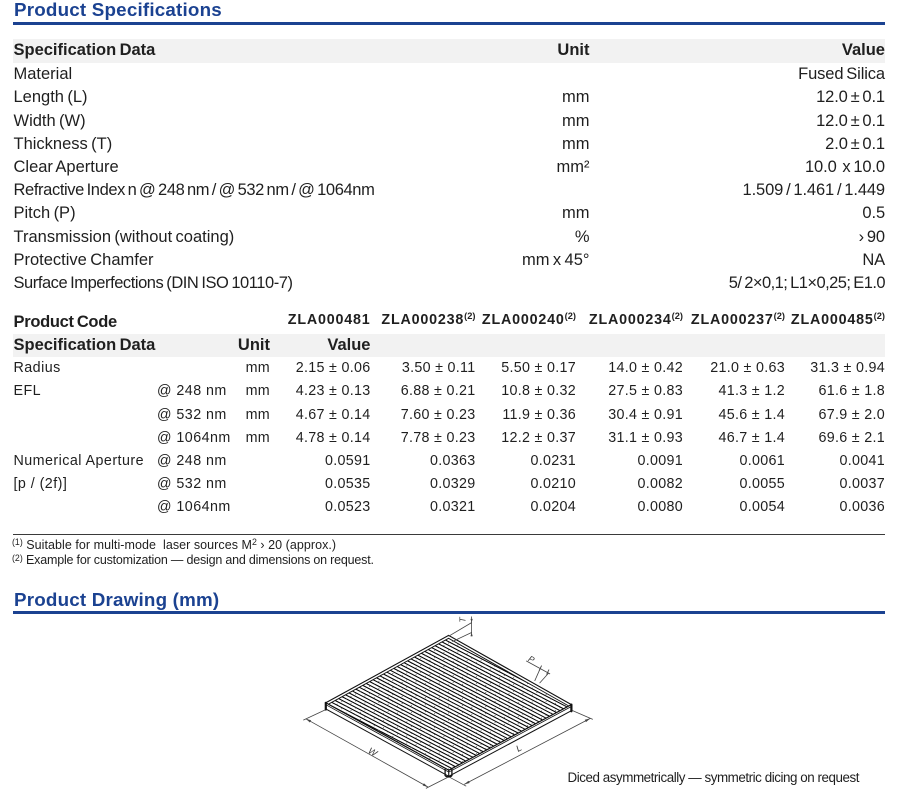 This screenshot has width=908, height=796. What do you see at coordinates (463, 620) in the screenshot?
I see `svg-text: T` at bounding box center [463, 620].